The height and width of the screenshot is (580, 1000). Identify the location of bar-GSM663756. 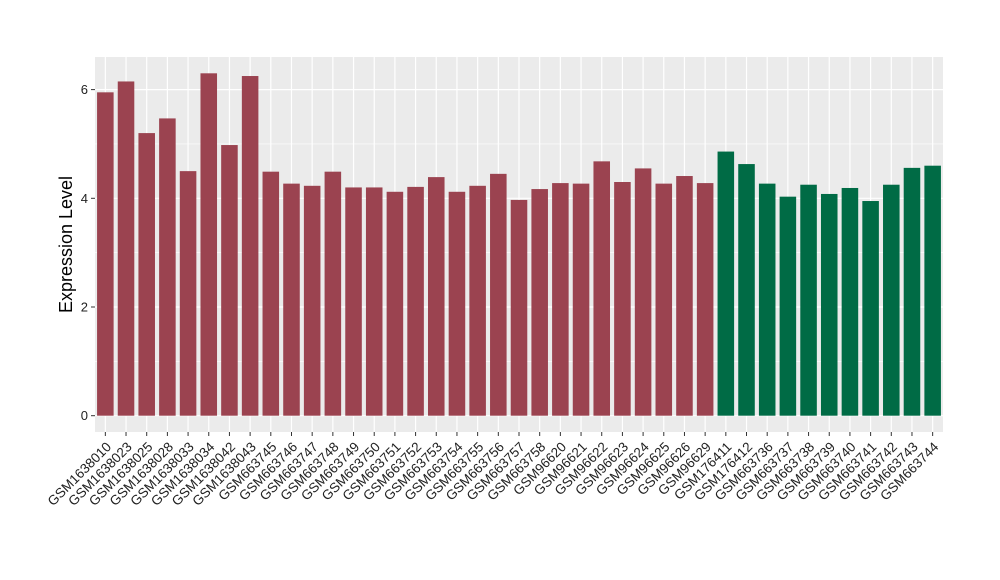
(498, 294).